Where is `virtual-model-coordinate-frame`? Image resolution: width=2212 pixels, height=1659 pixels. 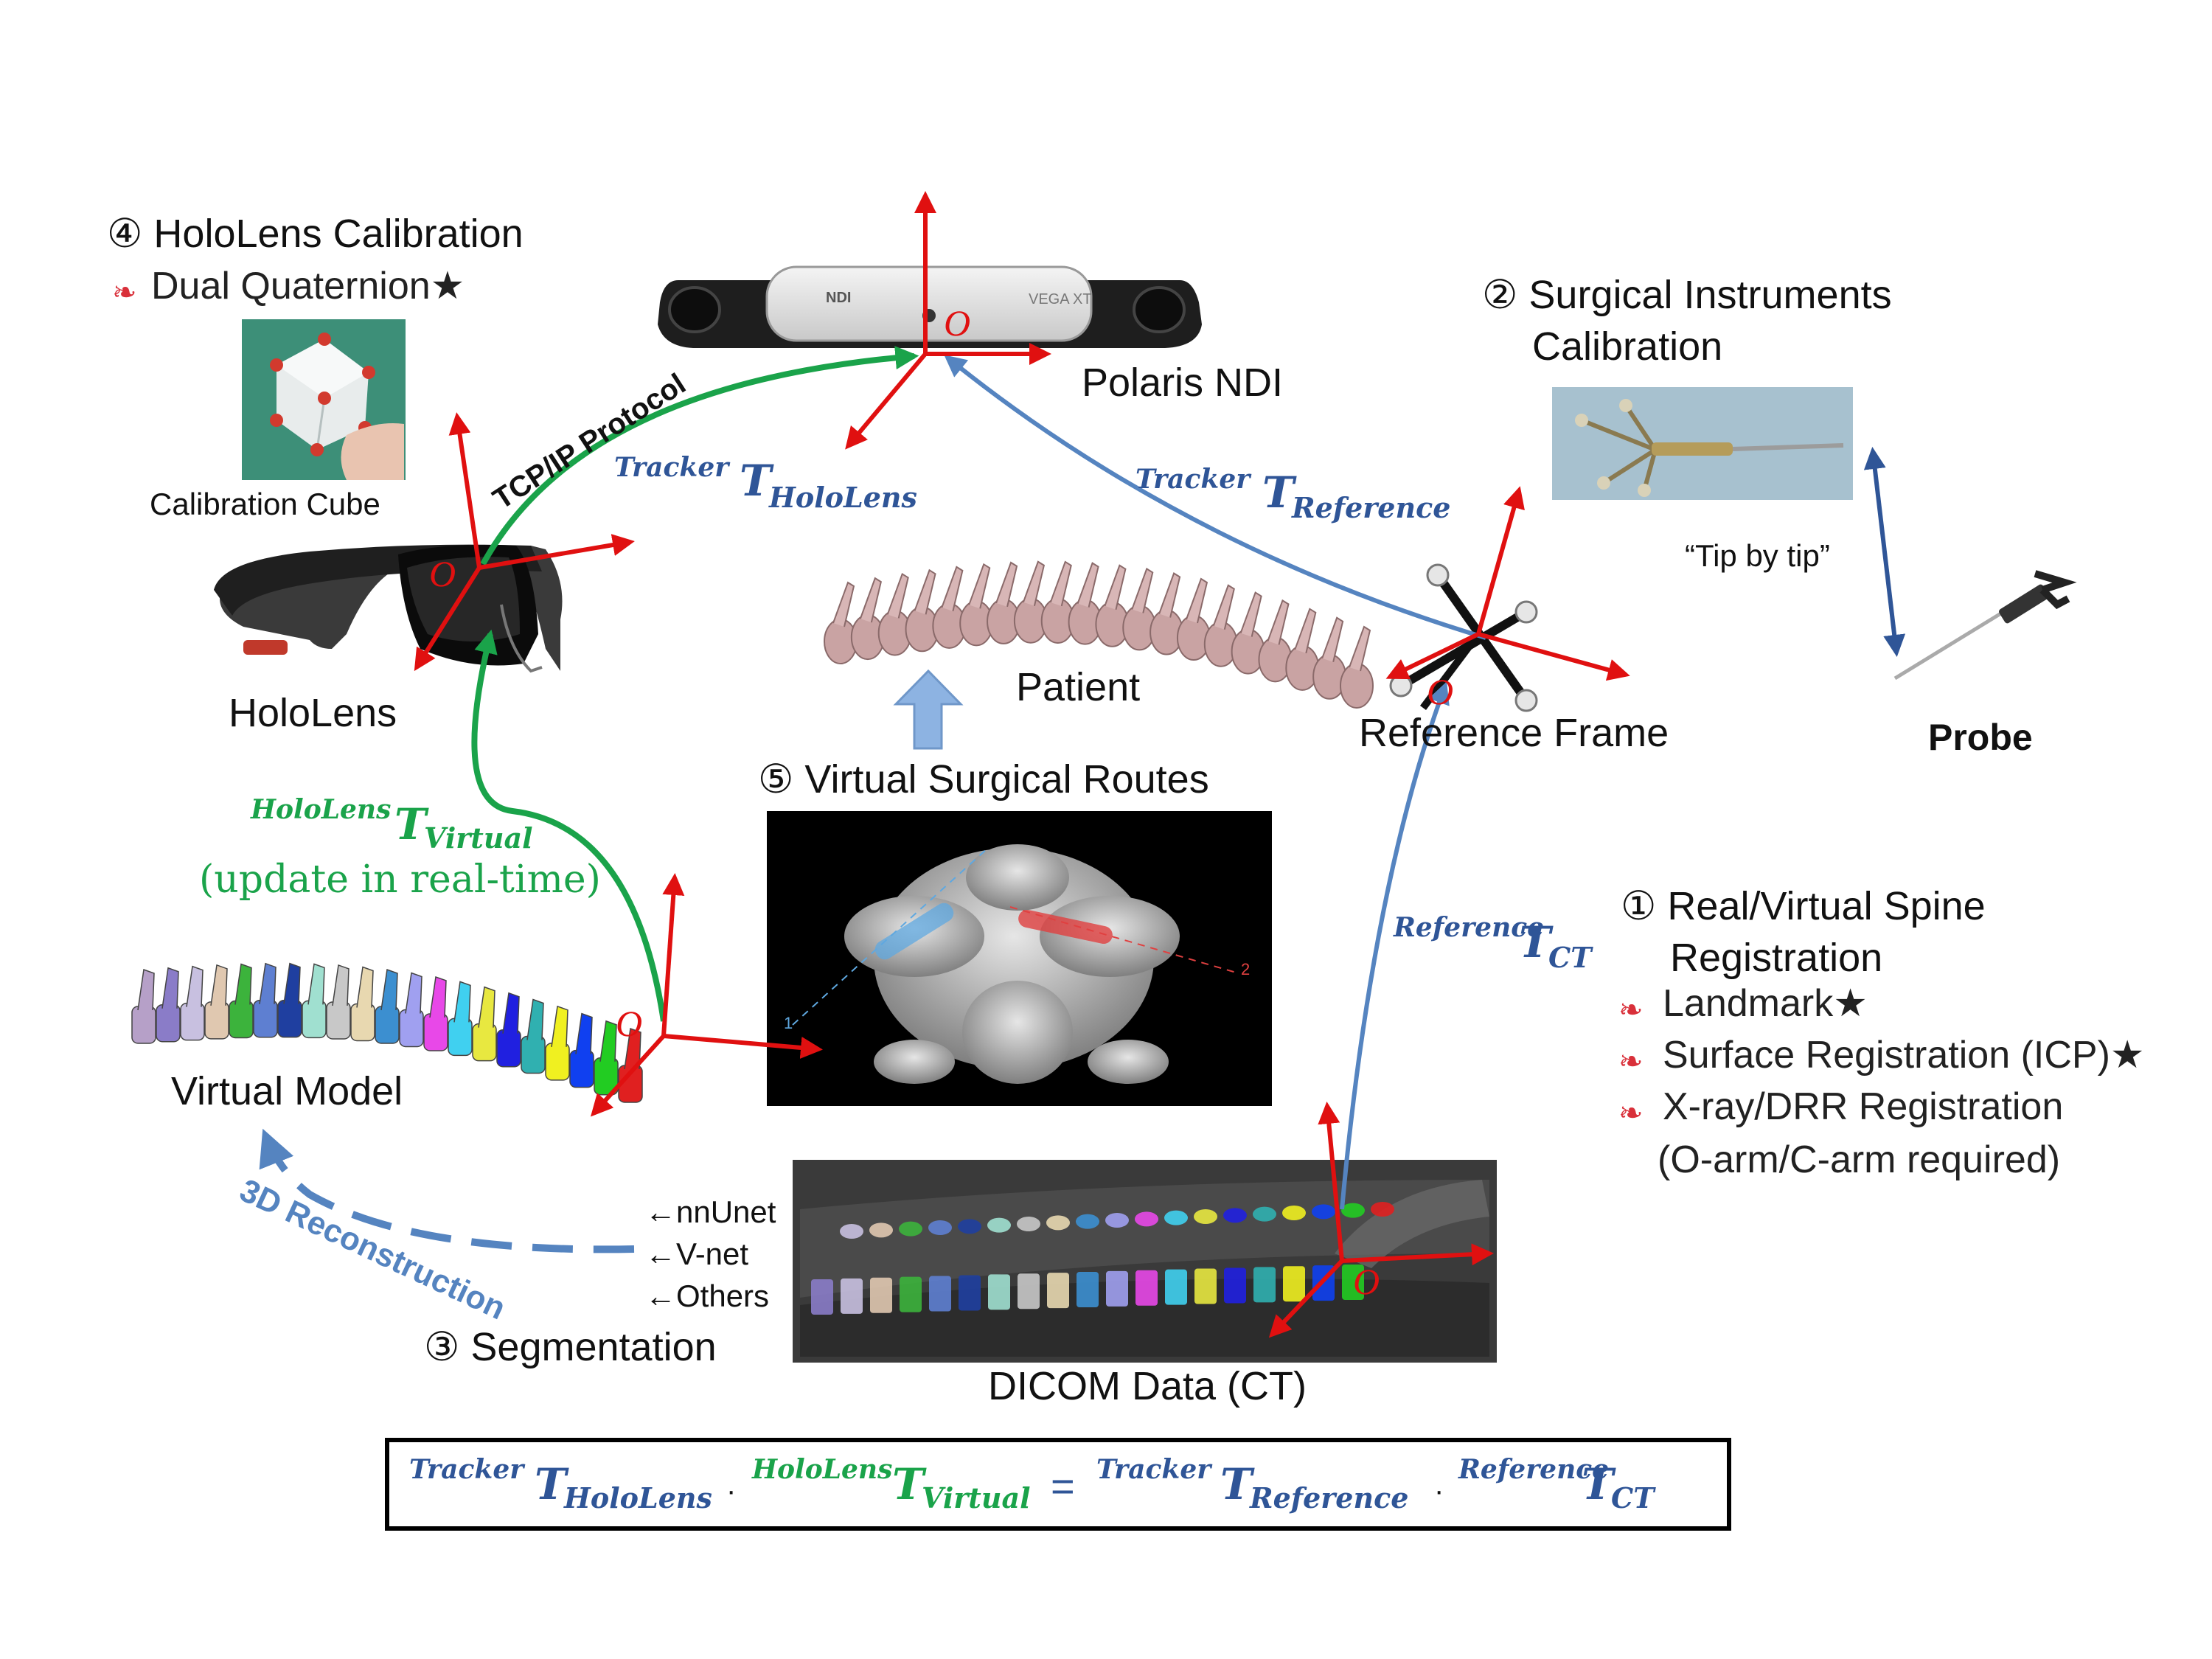 virtual-model-coordinate-frame is located at coordinates (706, 995).